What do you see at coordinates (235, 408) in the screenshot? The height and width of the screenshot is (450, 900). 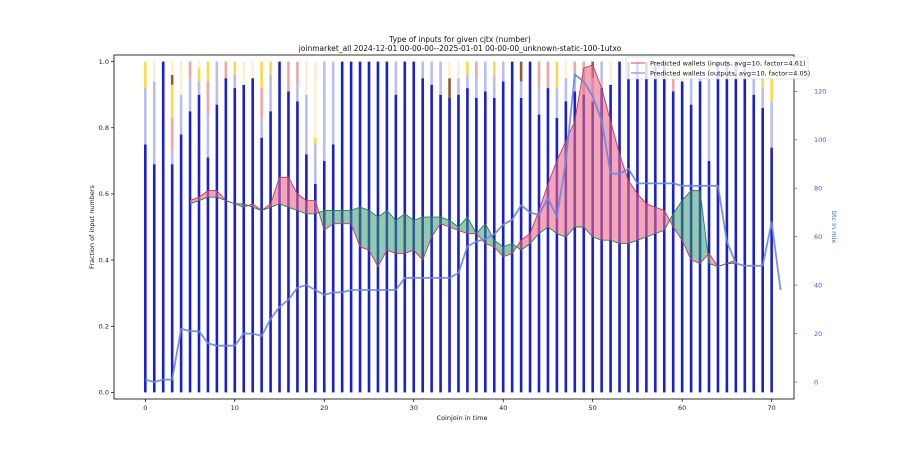 I see `x-tick-label-1: 10` at bounding box center [235, 408].